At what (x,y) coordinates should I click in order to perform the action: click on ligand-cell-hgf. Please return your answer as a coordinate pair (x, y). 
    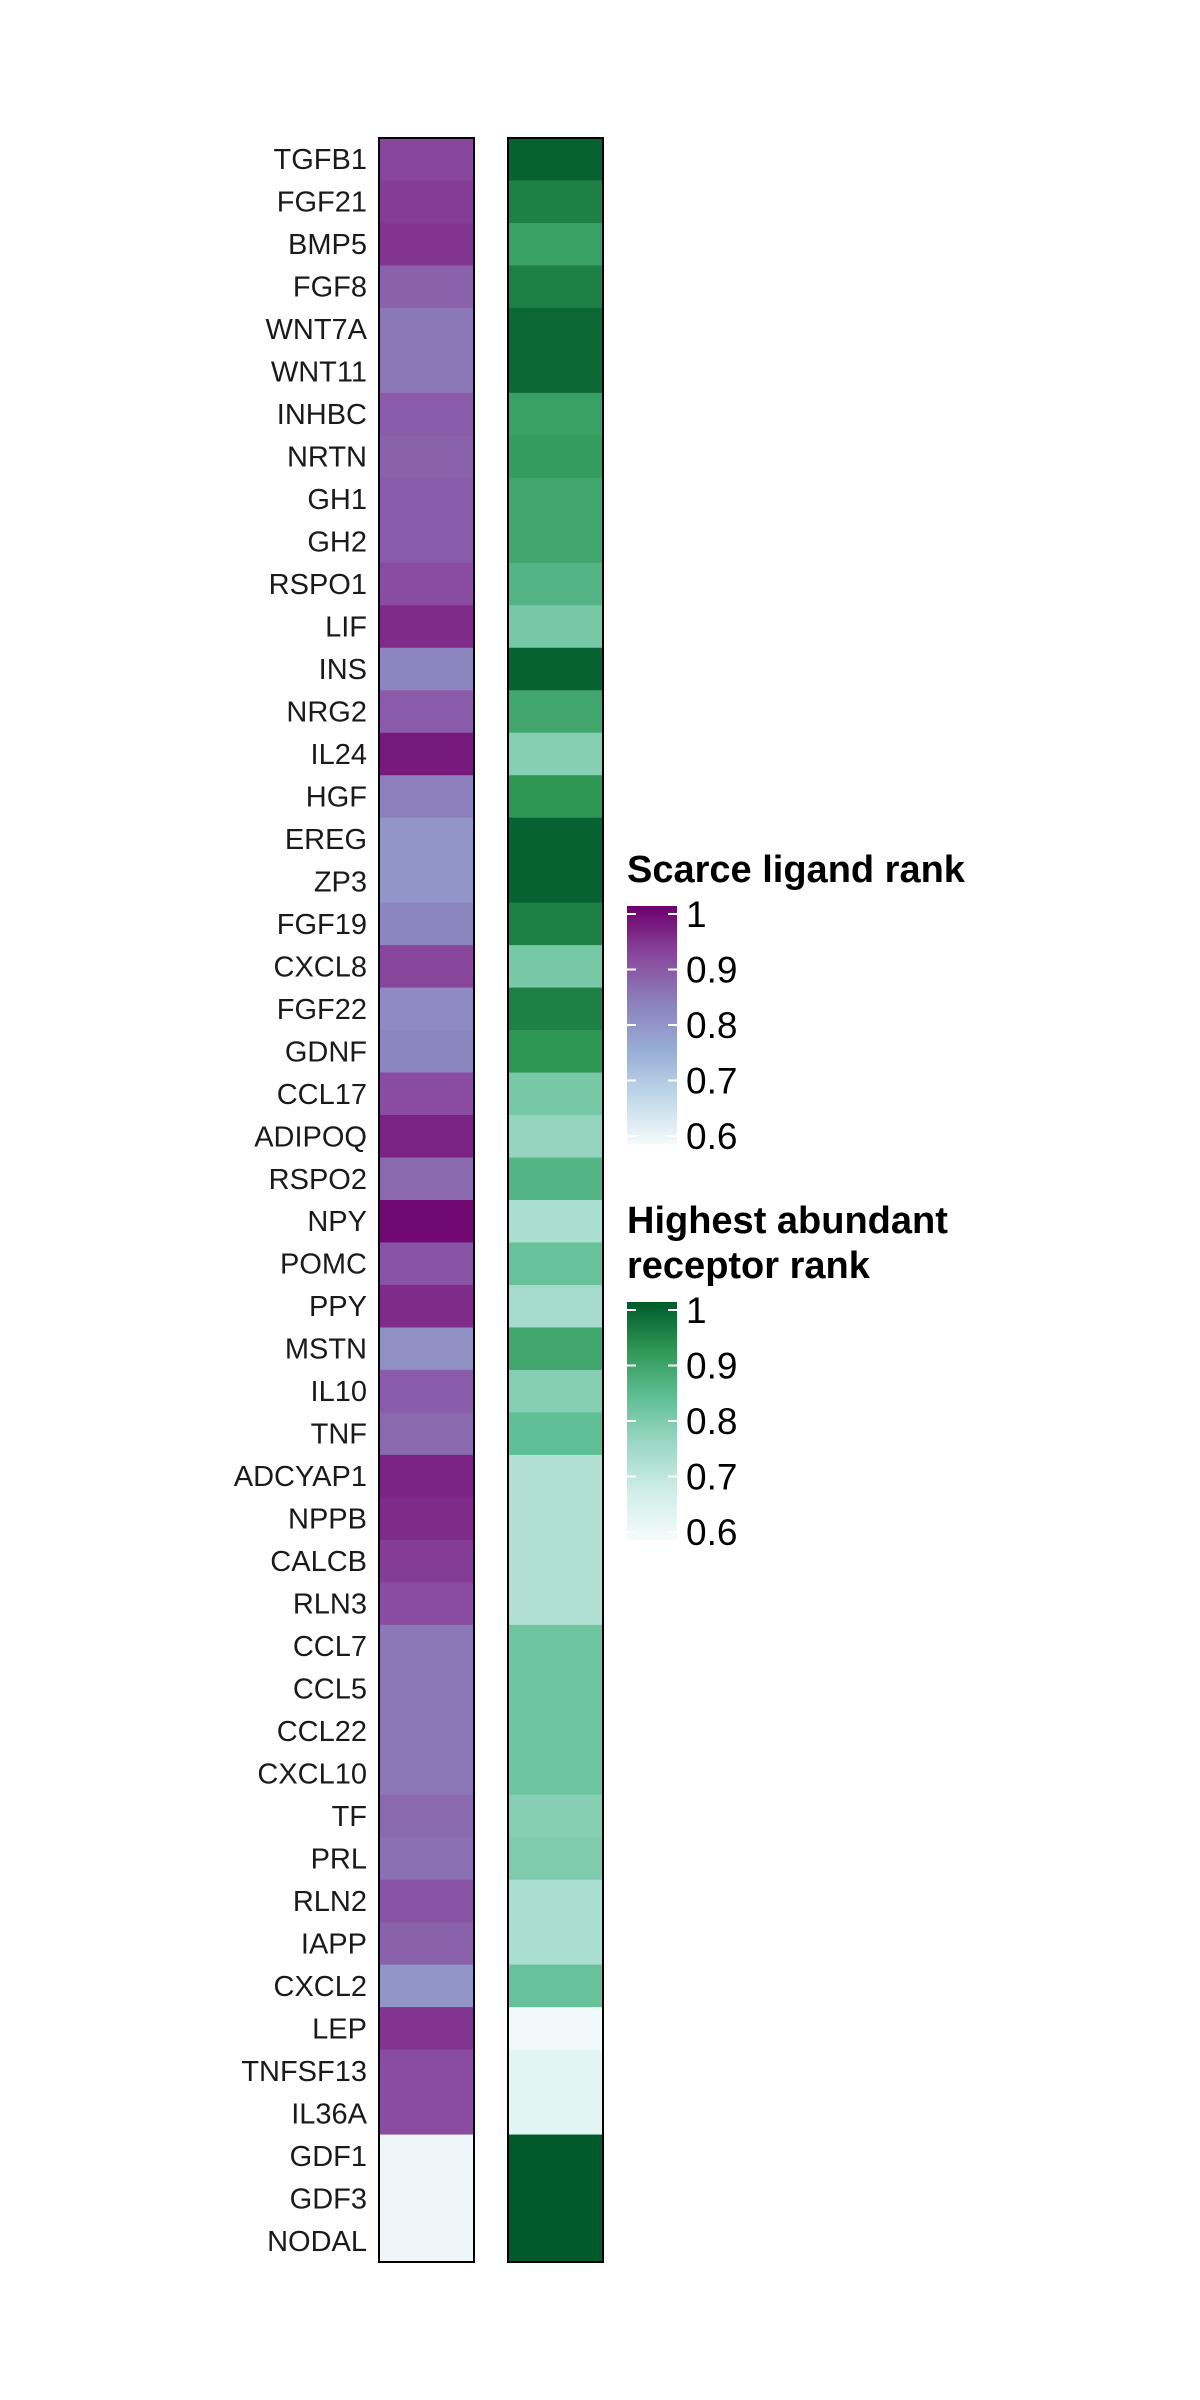
    Looking at the image, I should click on (426, 797).